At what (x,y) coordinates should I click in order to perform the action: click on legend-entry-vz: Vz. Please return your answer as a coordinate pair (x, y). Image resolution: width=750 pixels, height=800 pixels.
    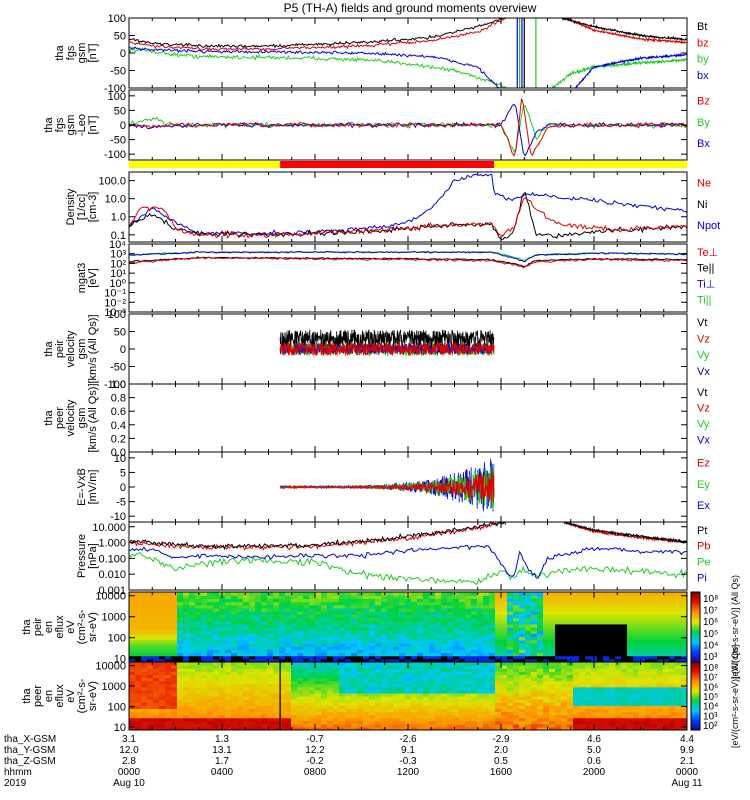
    Looking at the image, I should click on (703, 339).